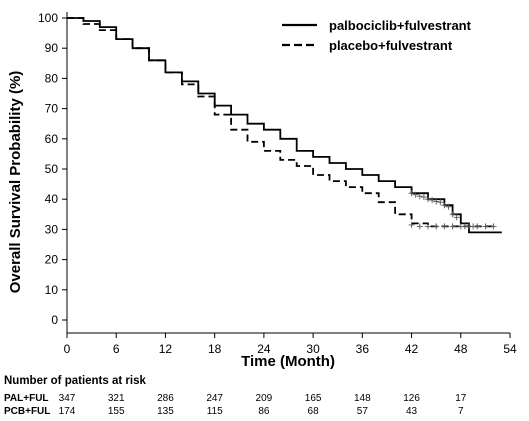  Describe the element at coordinates (165, 411) in the screenshot. I see `risk-value-r2-2: 135` at that location.